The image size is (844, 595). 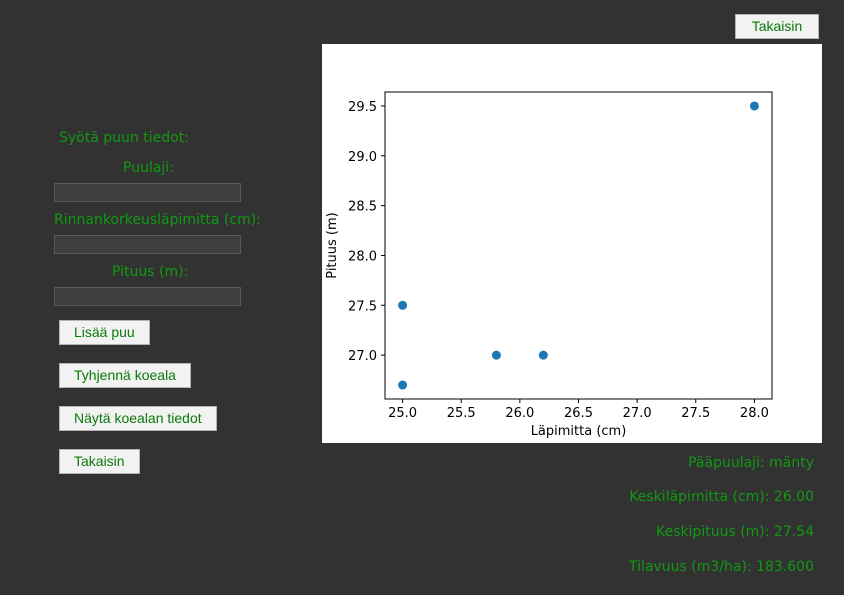 I want to click on clear-plot-button: Tyhjennä koeala, so click(x=125, y=375).